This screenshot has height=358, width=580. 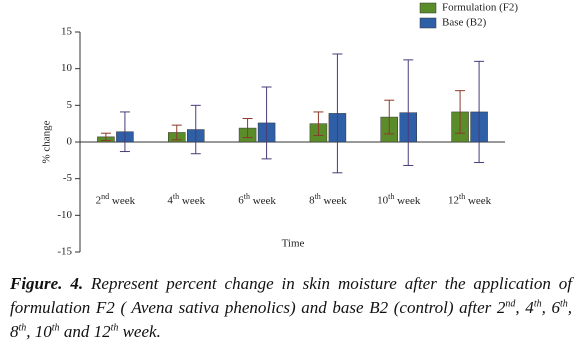 What do you see at coordinates (399, 199) in the screenshot?
I see `x-tick-label: 10th week` at bounding box center [399, 199].